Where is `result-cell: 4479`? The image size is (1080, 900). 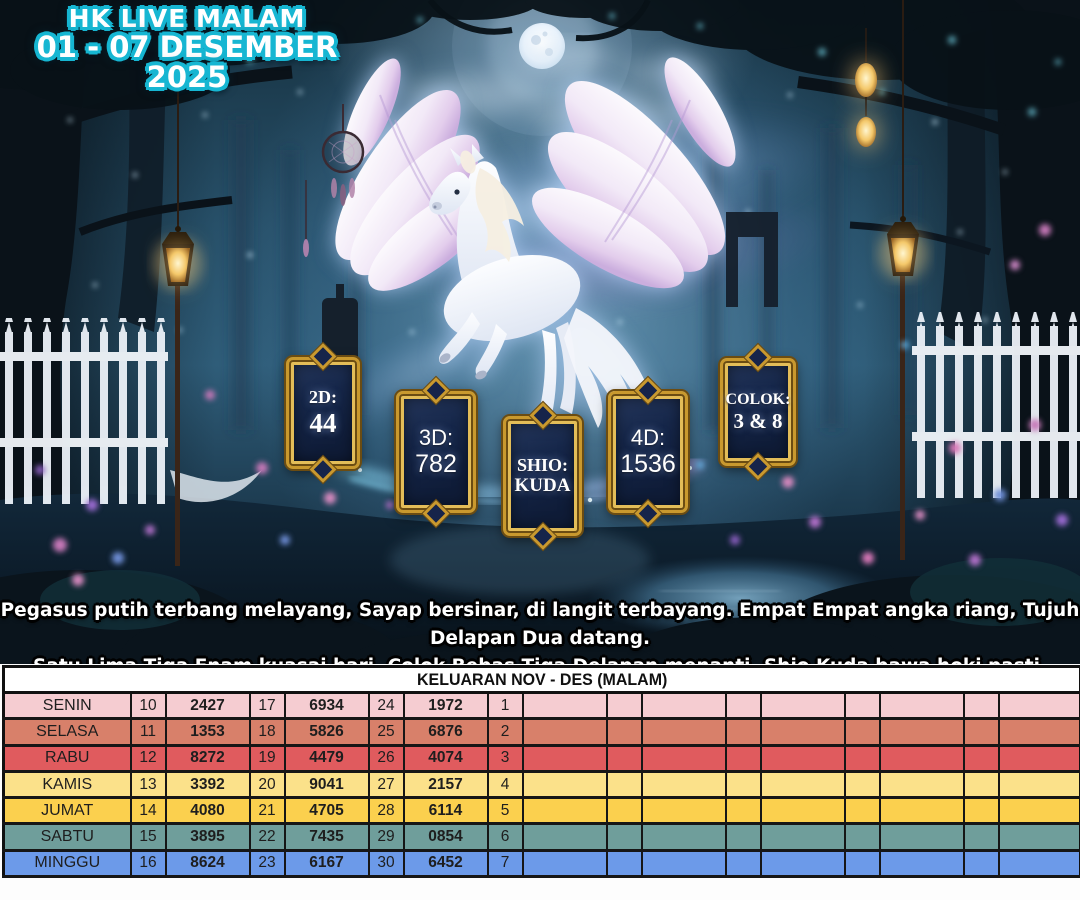 result-cell: 4479 is located at coordinates (326, 758).